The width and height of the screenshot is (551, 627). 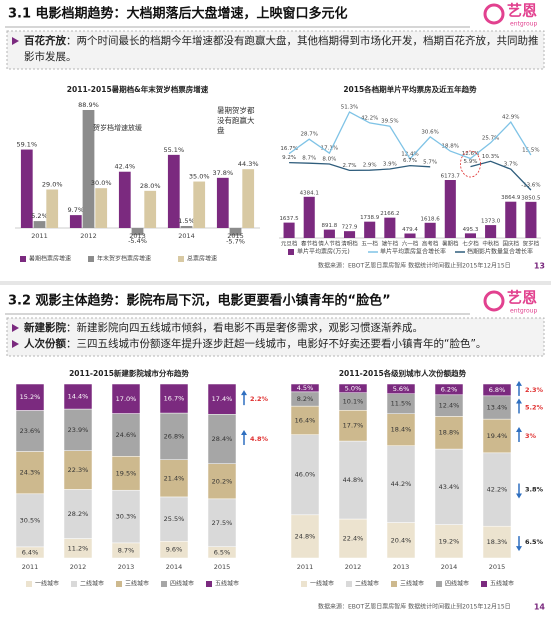 I want to click on legend-label: 暑期档票房增速, so click(x=50, y=259).